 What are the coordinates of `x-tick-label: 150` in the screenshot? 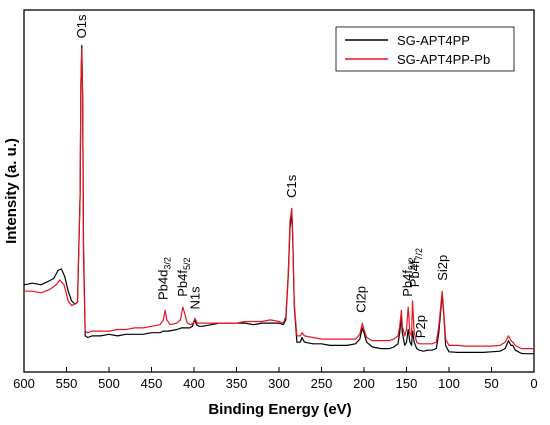 It's located at (407, 383).